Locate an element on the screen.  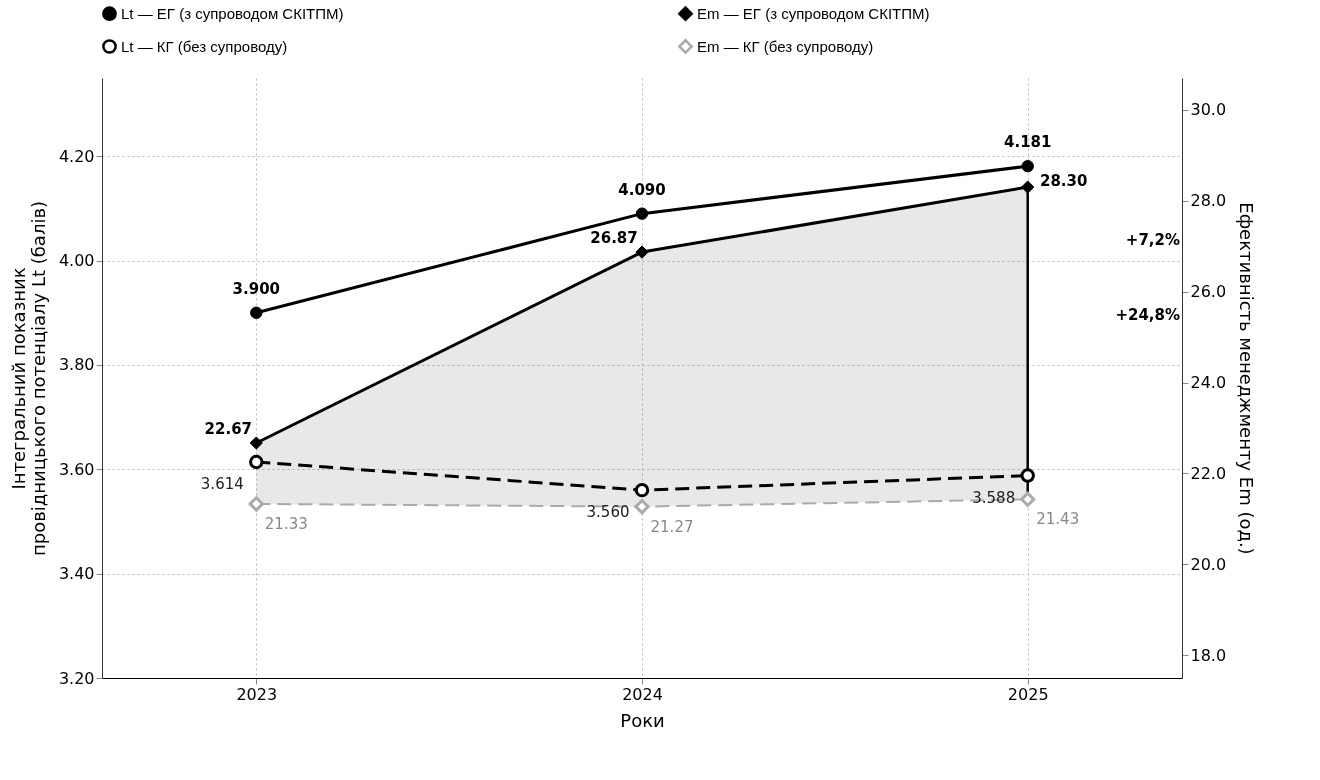
data-label: 28.30 is located at coordinates (1063, 181).